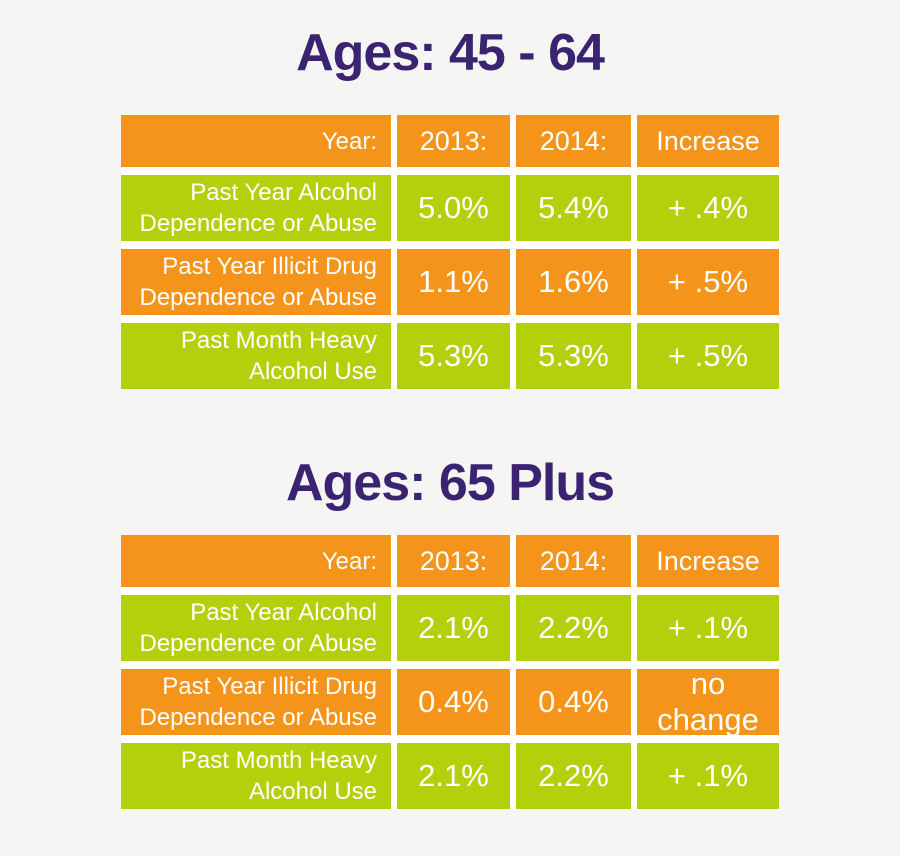 Image resolution: width=900 pixels, height=856 pixels. What do you see at coordinates (573, 702) in the screenshot?
I see `value-2014: 0.4%` at bounding box center [573, 702].